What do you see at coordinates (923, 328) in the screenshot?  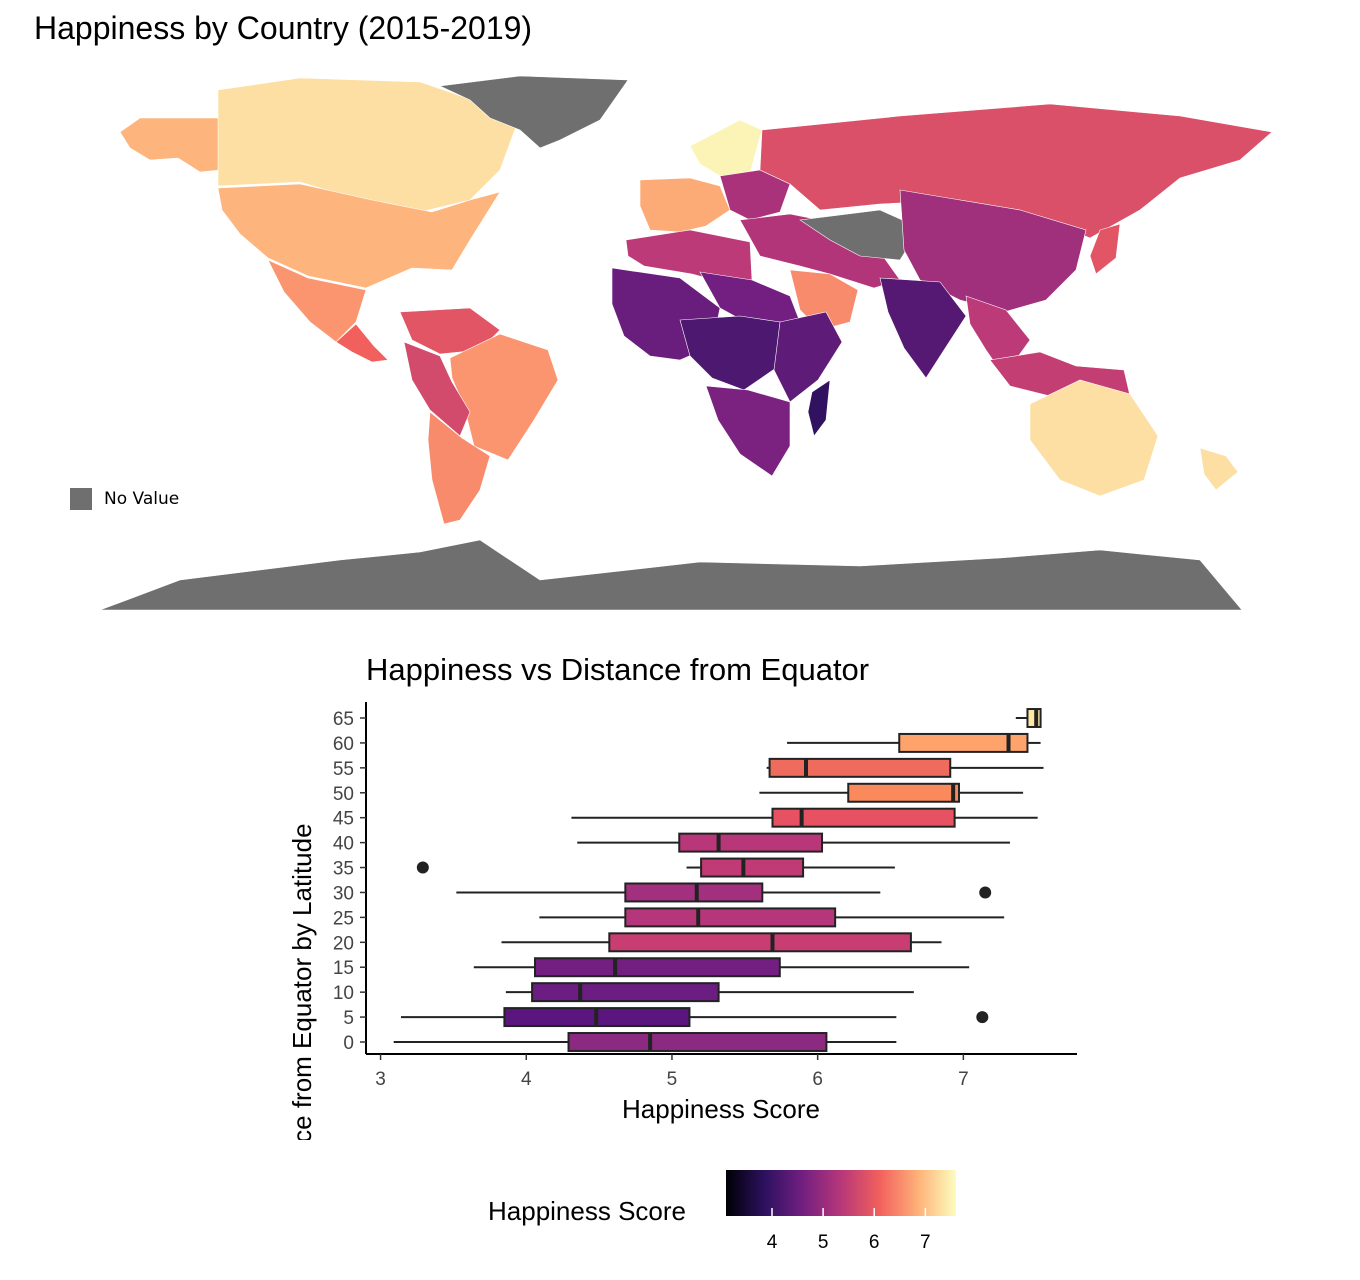 I see `map-region-india` at bounding box center [923, 328].